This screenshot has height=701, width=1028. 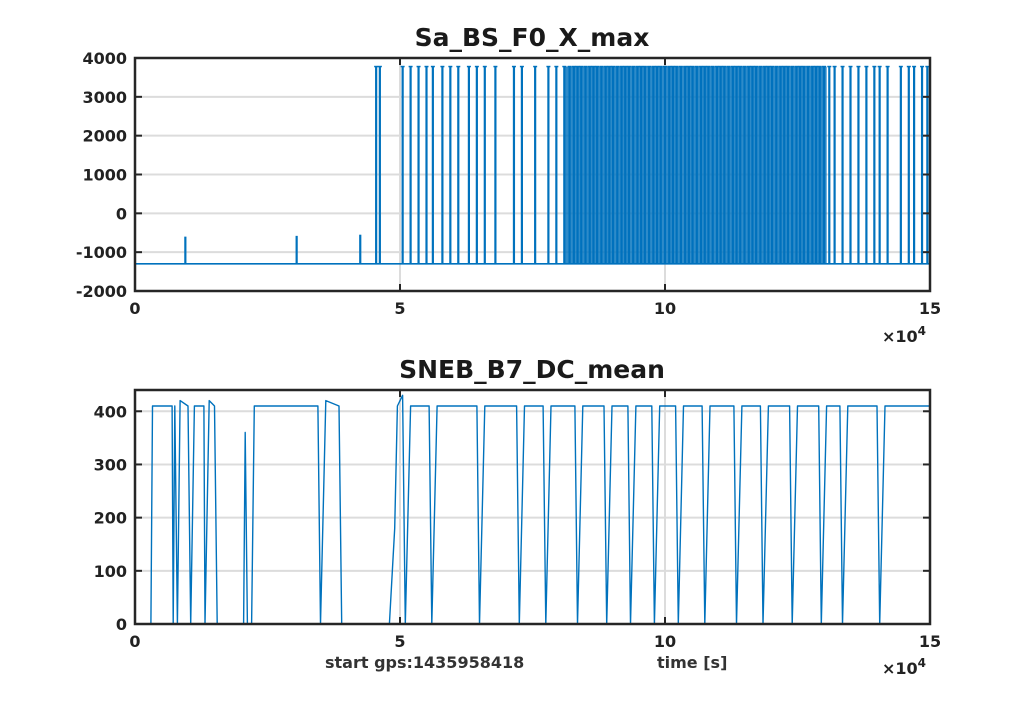 What do you see at coordinates (104, 58) in the screenshot?
I see `y-tick-label: 4000` at bounding box center [104, 58].